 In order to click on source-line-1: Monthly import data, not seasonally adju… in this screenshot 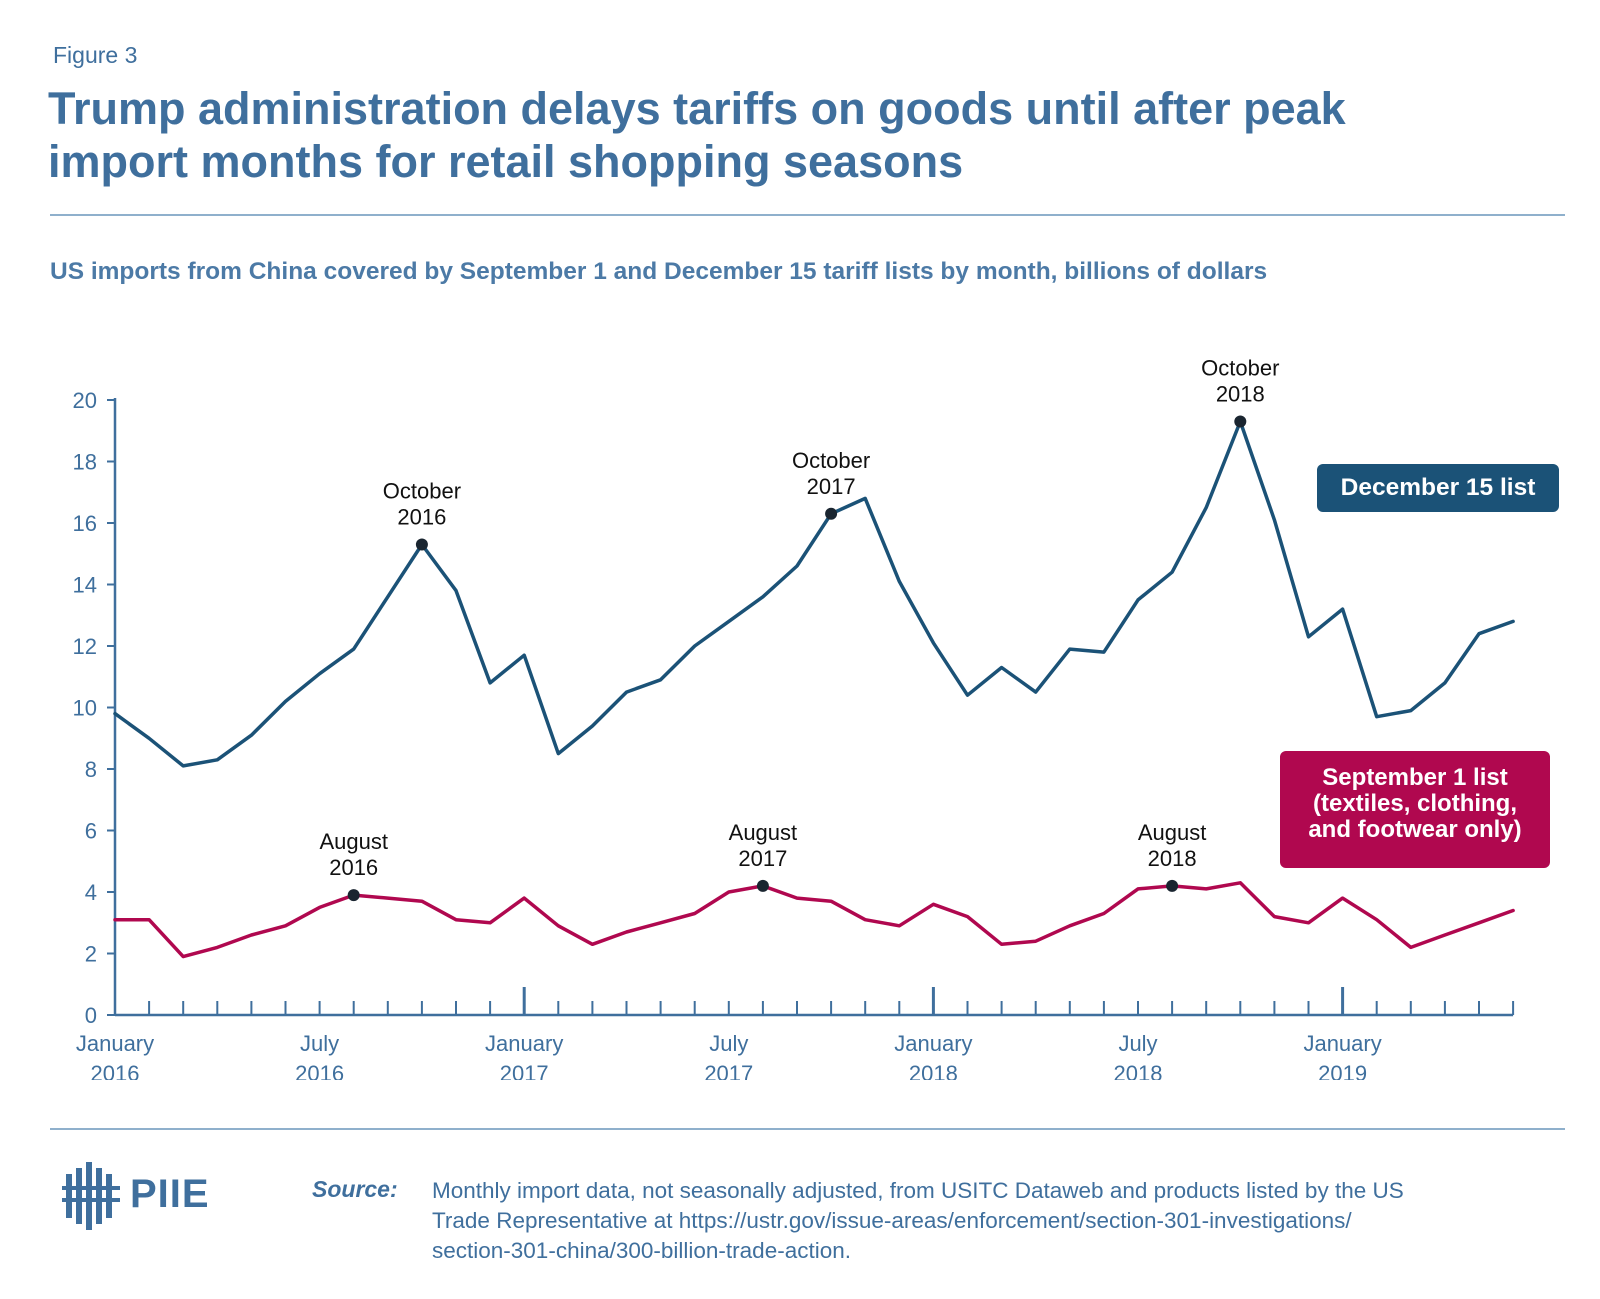, I will do `click(918, 1190)`.